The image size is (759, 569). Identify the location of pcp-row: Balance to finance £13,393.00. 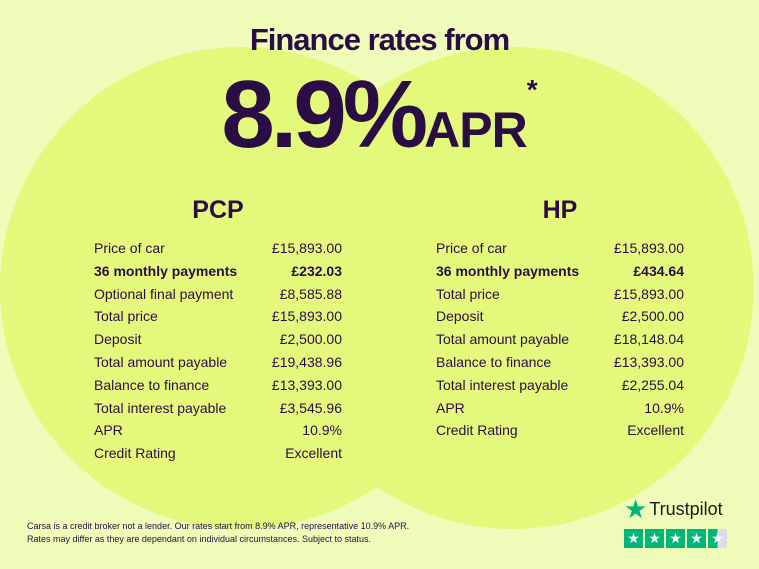
(218, 385).